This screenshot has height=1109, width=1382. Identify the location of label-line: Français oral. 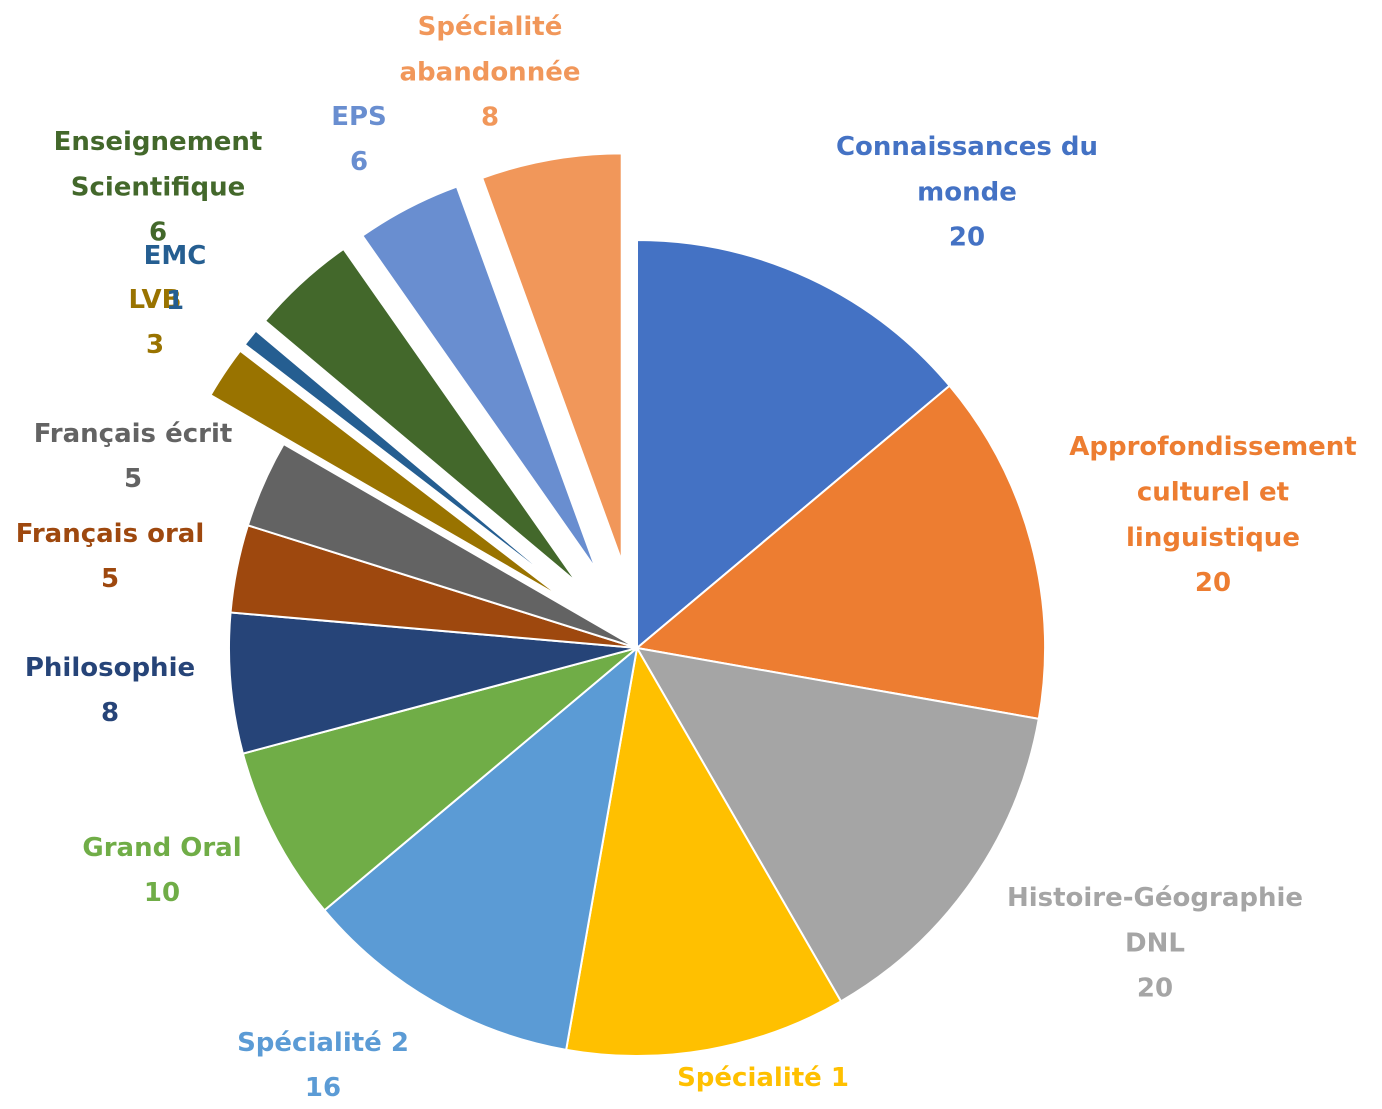
(110, 534).